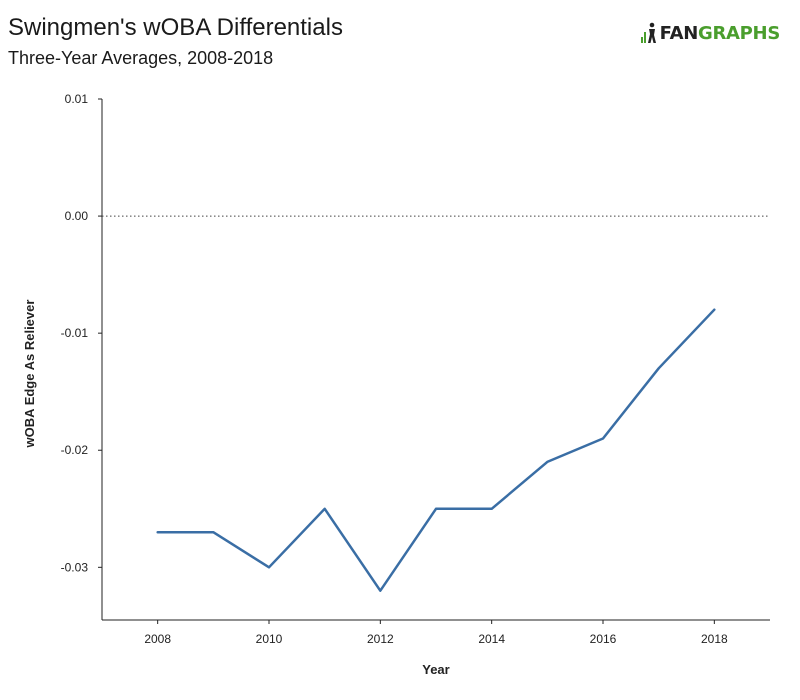 This screenshot has height=700, width=800. Describe the element at coordinates (380, 639) in the screenshot. I see `x-tick-label: 2012` at that location.